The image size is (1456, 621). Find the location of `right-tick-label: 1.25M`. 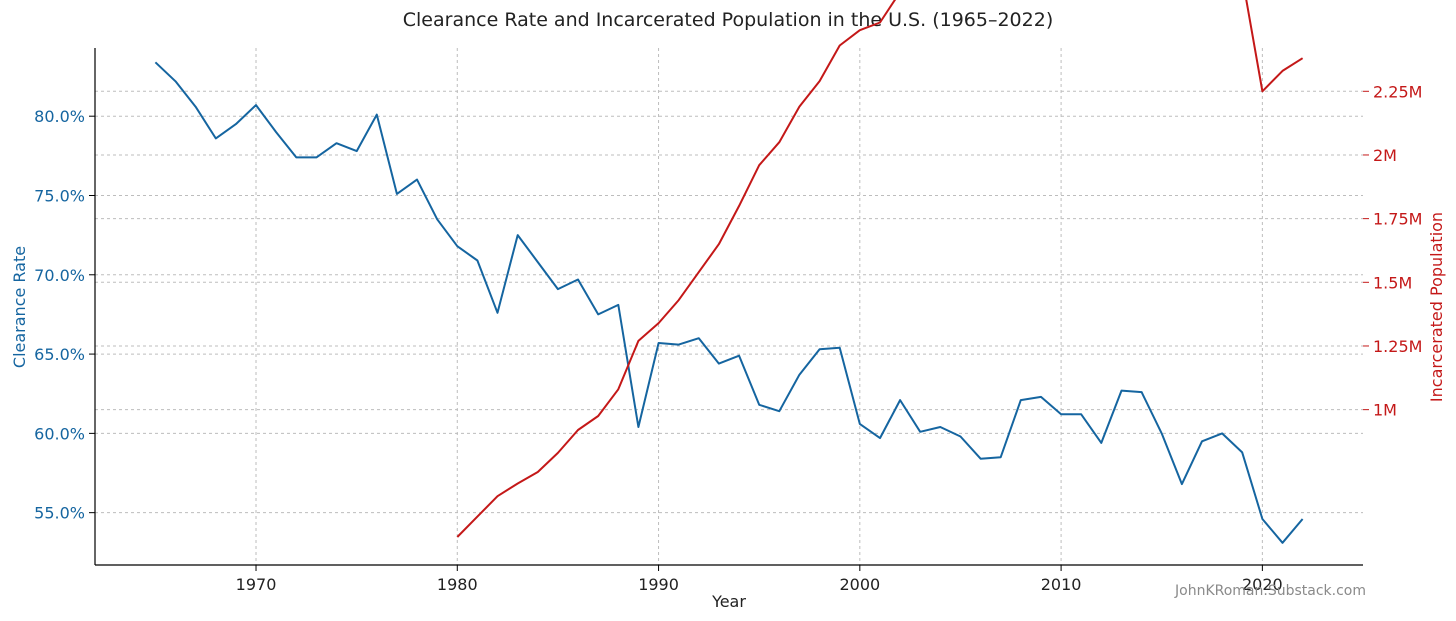

right-tick-label: 1.25M is located at coordinates (1397, 346).